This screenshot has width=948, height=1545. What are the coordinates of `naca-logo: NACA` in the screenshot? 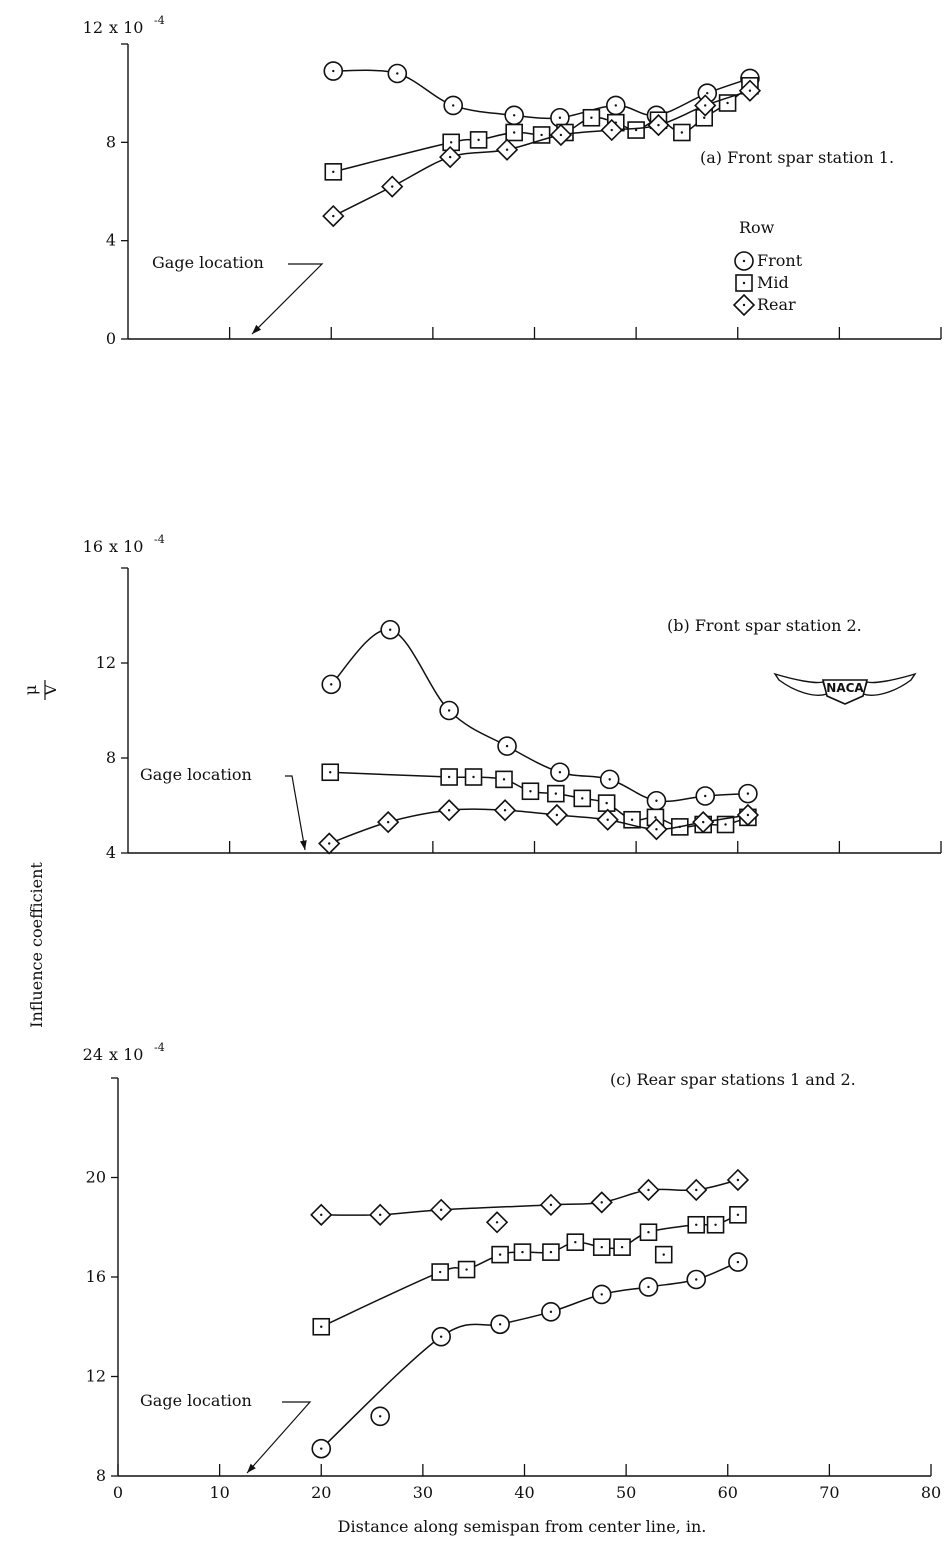 It's located at (845, 688).